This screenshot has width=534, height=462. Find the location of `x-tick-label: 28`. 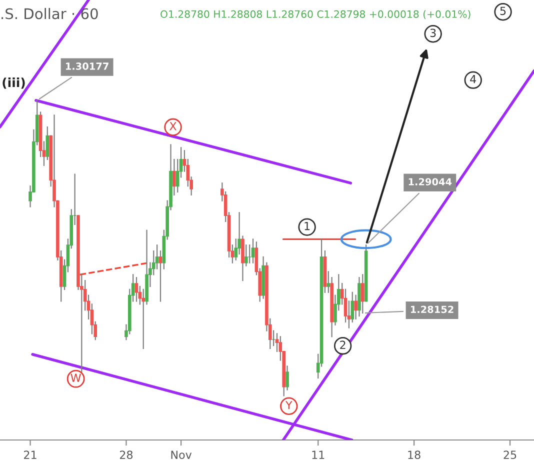

x-tick-label: 28 is located at coordinates (126, 455).